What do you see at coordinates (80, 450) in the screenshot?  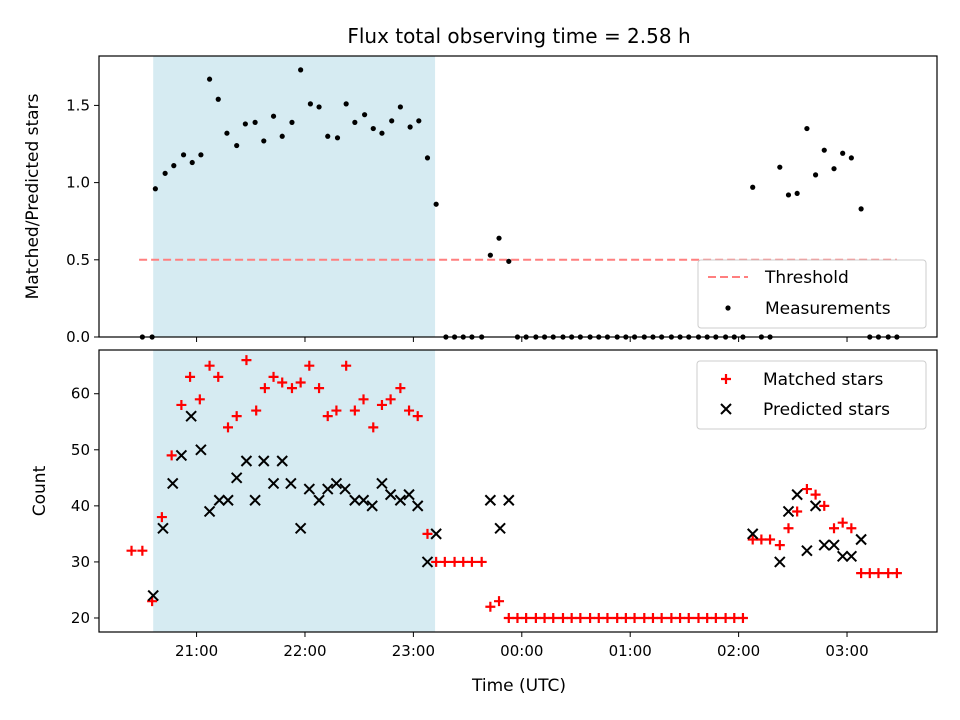 I see `y-tick-label: 50` at bounding box center [80, 450].